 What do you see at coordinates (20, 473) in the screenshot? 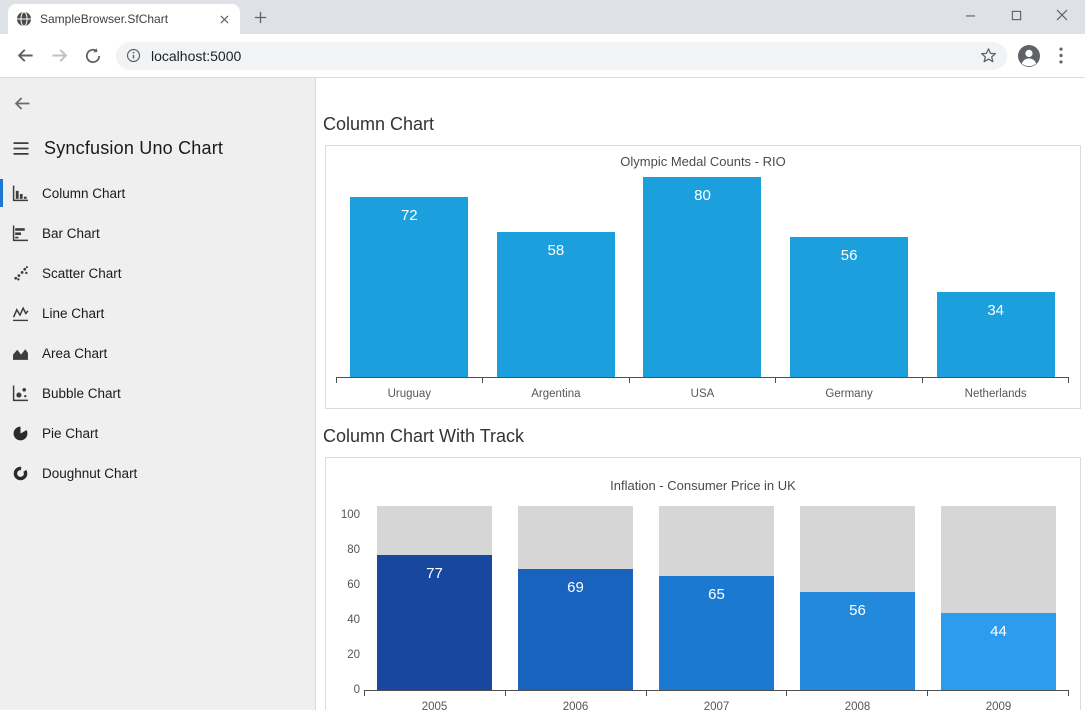
I see `doughnut-chart-icon` at bounding box center [20, 473].